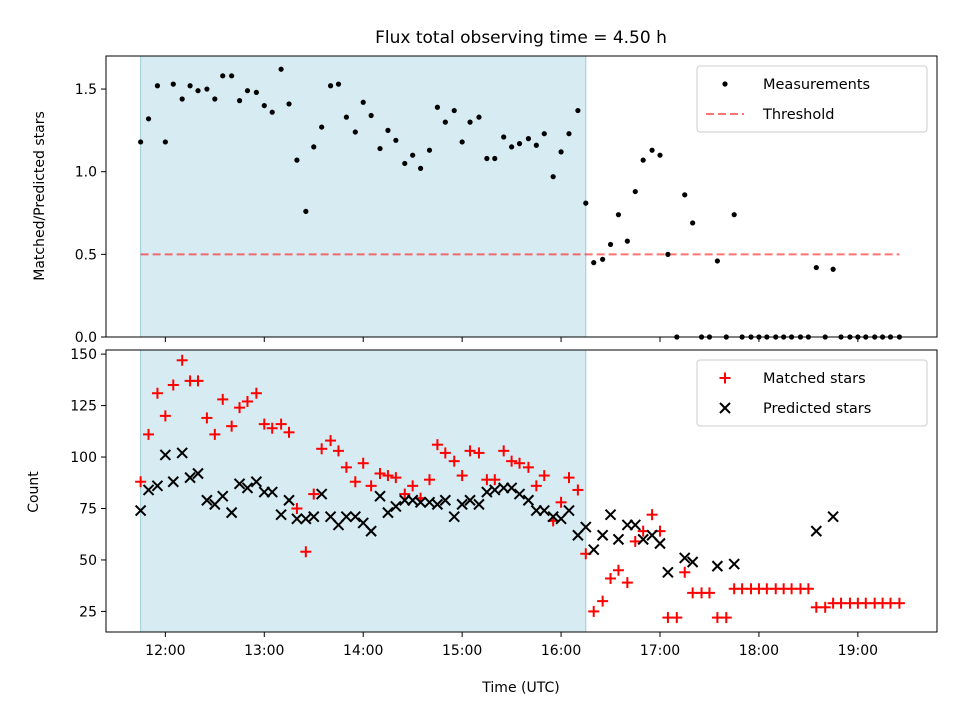  I want to click on legend-label: Matched stars, so click(814, 379).